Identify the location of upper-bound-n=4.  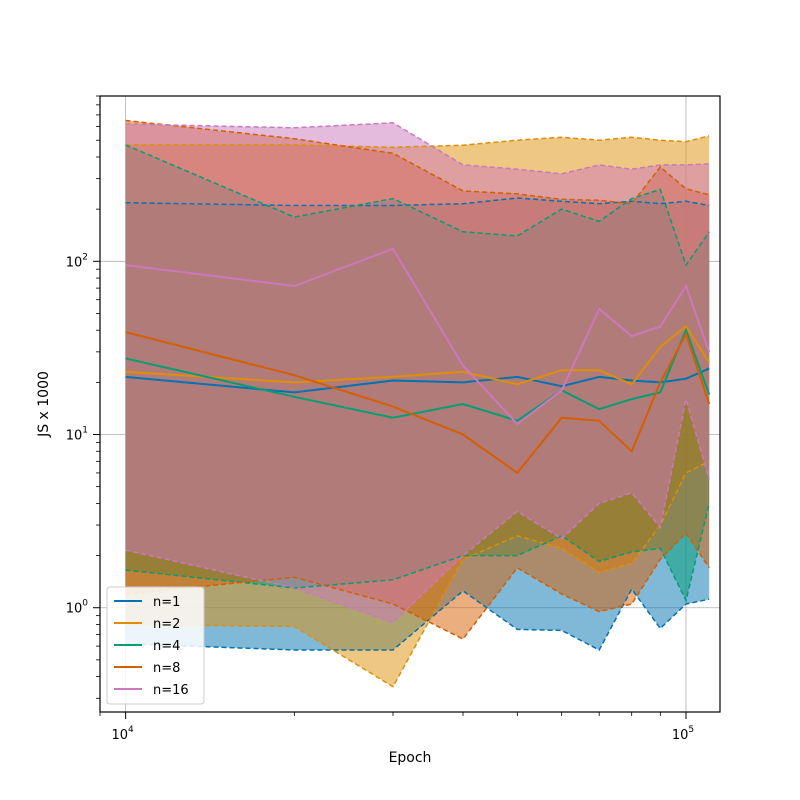
(417, 205).